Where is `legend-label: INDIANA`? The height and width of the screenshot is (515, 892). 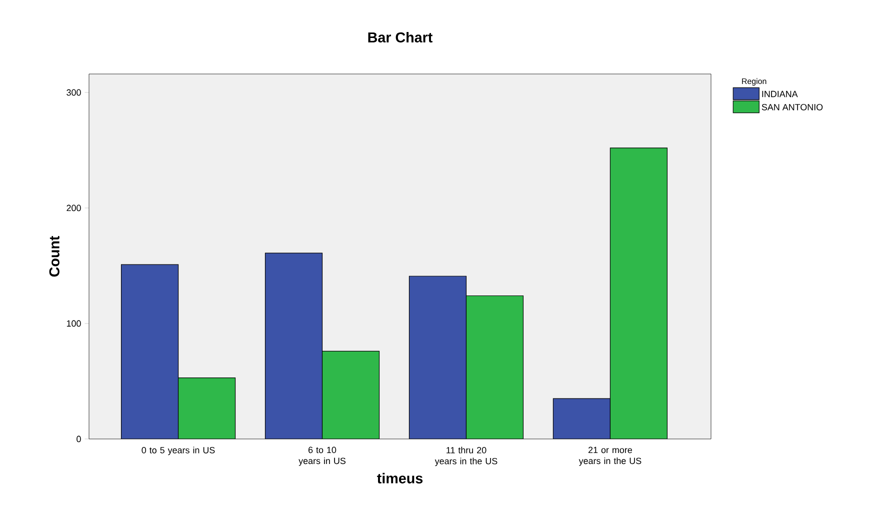
legend-label: INDIANA is located at coordinates (780, 94).